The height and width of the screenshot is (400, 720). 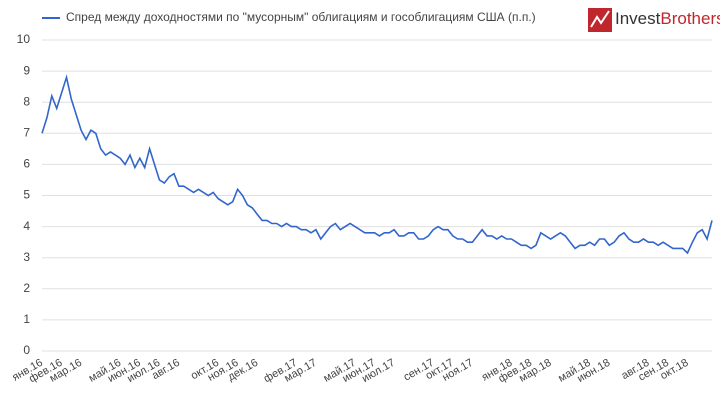 I want to click on y-tick-label: 9, so click(x=26, y=70).